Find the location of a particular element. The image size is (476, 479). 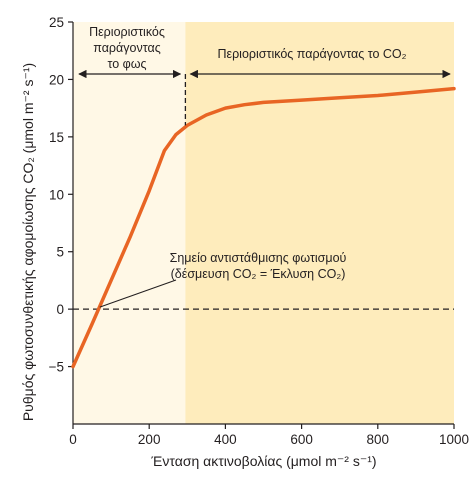

x-tick-label: 800 is located at coordinates (378, 439).